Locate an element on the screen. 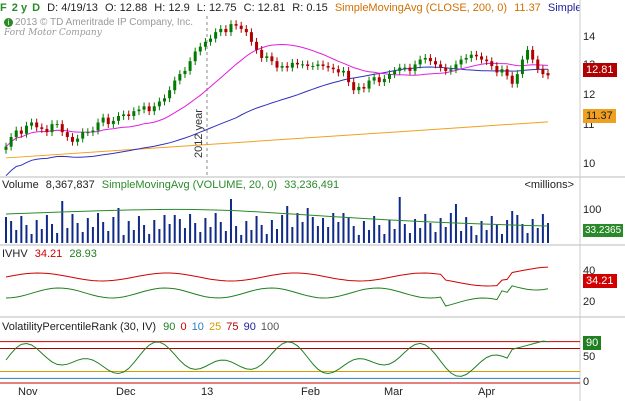  volume-title: Volume is located at coordinates (20, 185).